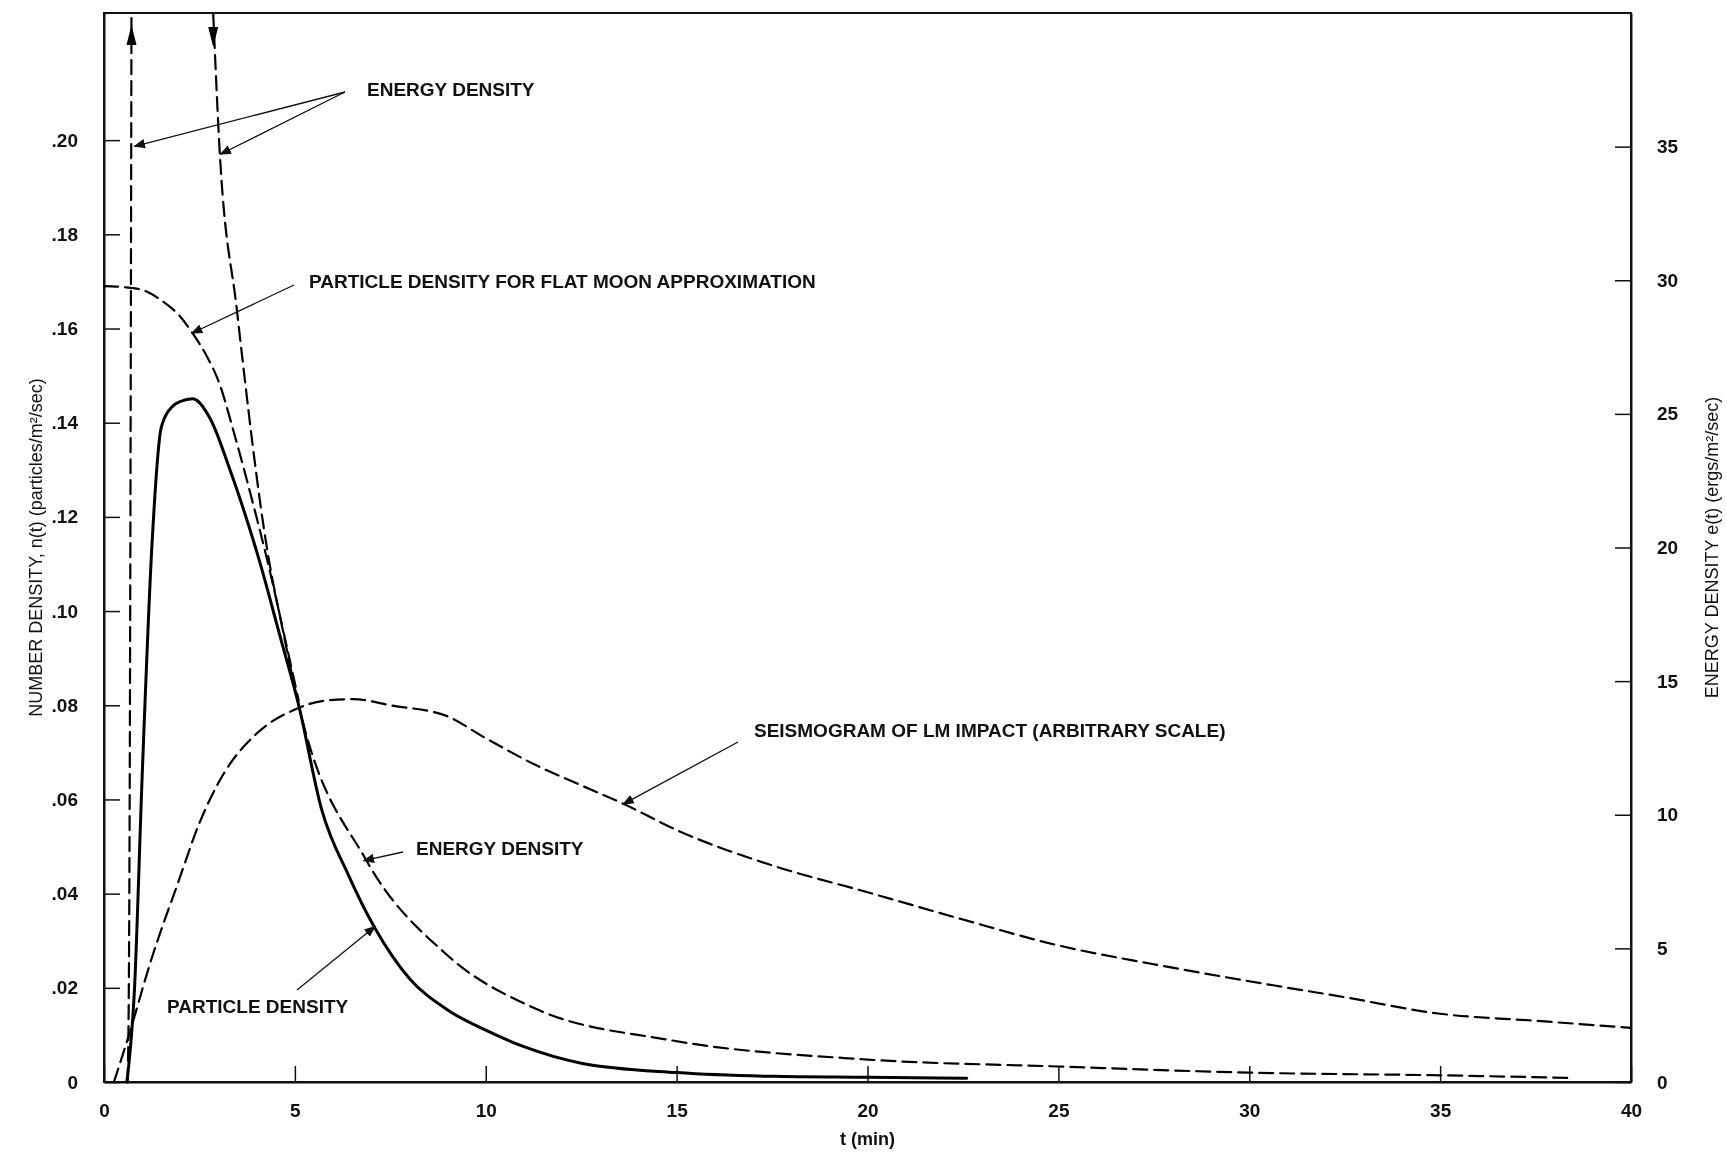  What do you see at coordinates (64, 611) in the screenshot?
I see `y-tick-label: .10` at bounding box center [64, 611].